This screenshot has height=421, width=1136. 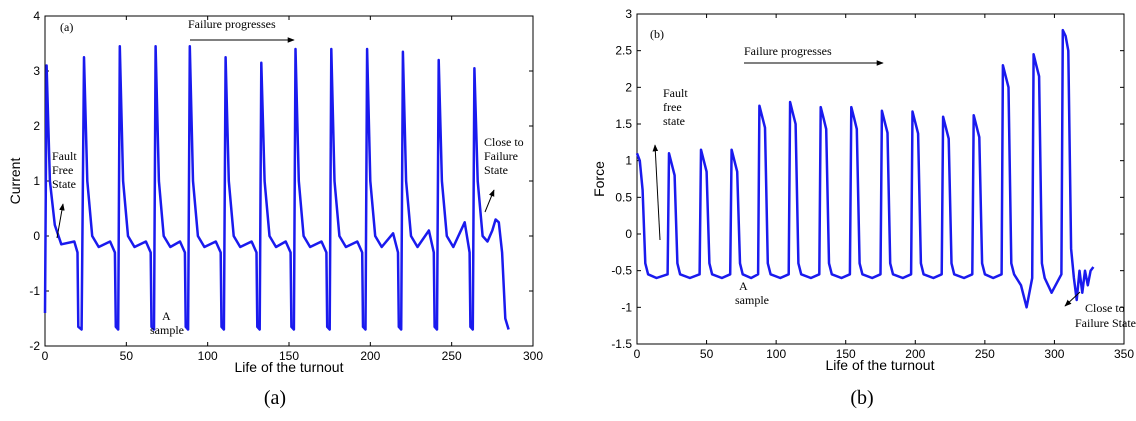 What do you see at coordinates (657, 34) in the screenshot?
I see `panel-label: (b)` at bounding box center [657, 34].